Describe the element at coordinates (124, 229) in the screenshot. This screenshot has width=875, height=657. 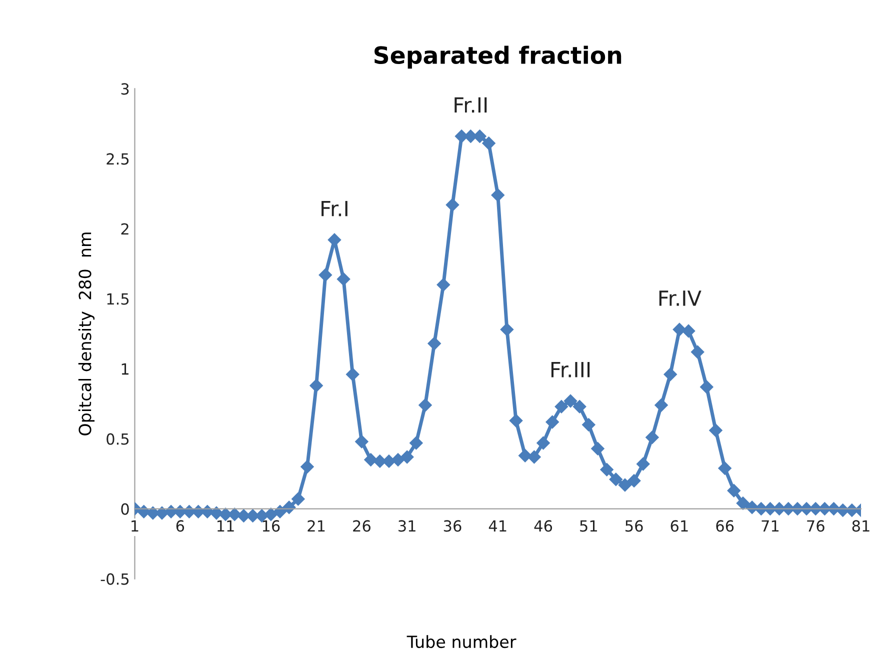
I see `y-tick-label: 2` at that location.